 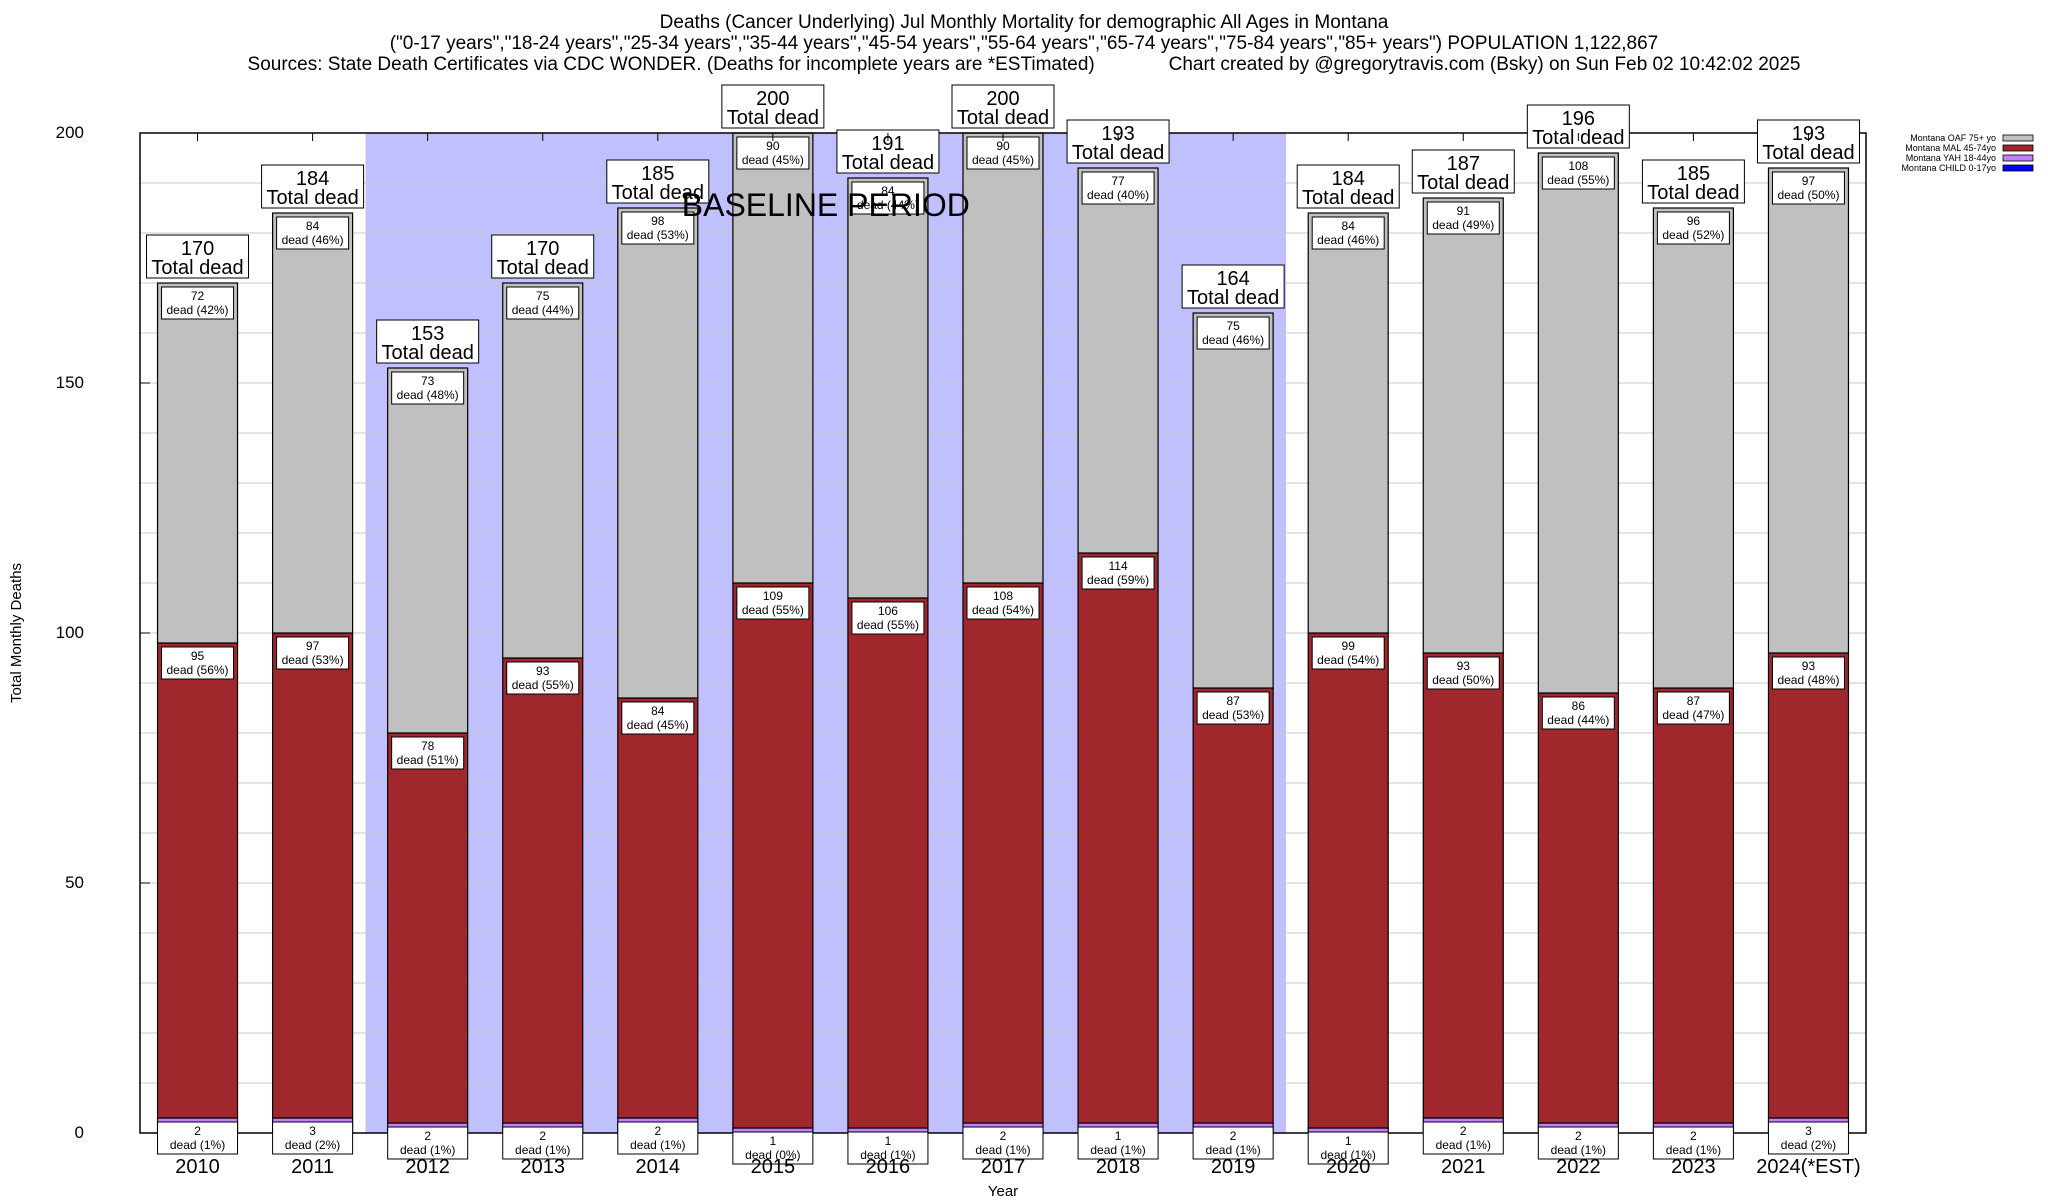 What do you see at coordinates (313, 646) in the screenshot?
I see `segment-value-label: 97` at bounding box center [313, 646].